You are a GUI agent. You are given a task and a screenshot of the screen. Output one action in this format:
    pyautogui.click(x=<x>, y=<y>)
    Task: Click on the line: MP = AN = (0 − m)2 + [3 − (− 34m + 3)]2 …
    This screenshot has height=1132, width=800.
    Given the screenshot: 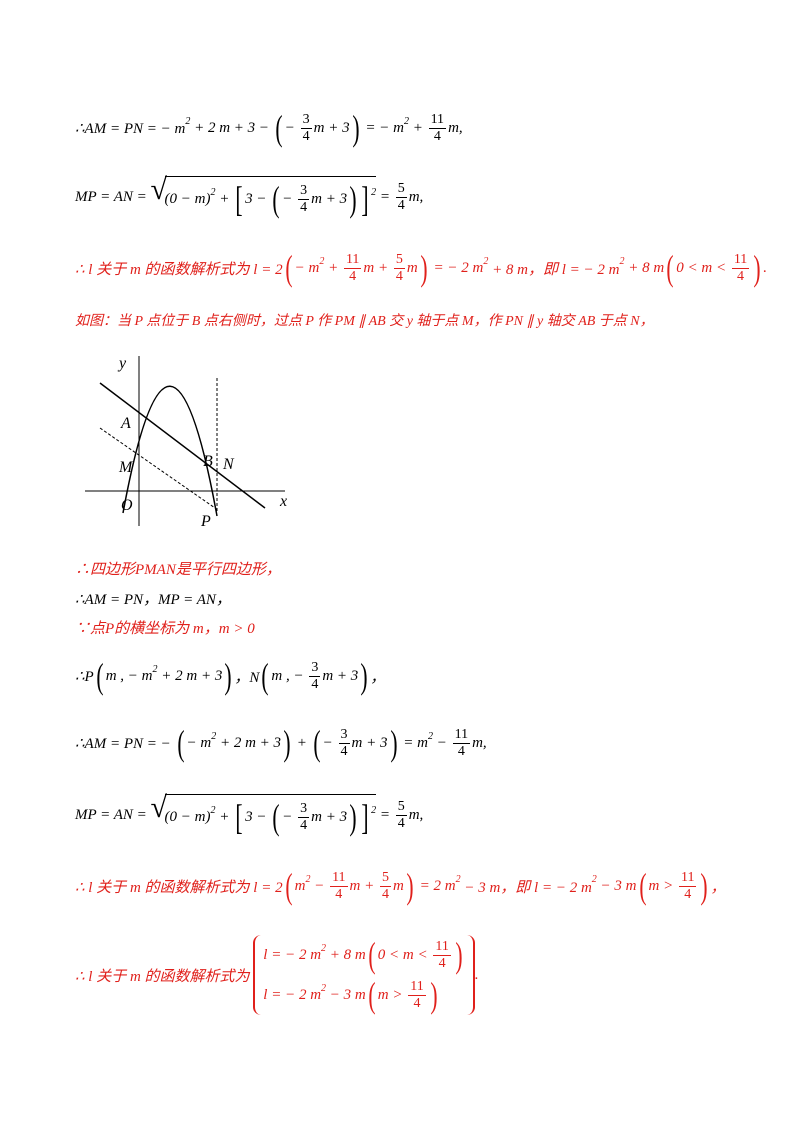 What is the action you would take?
    pyautogui.click(x=249, y=196)
    